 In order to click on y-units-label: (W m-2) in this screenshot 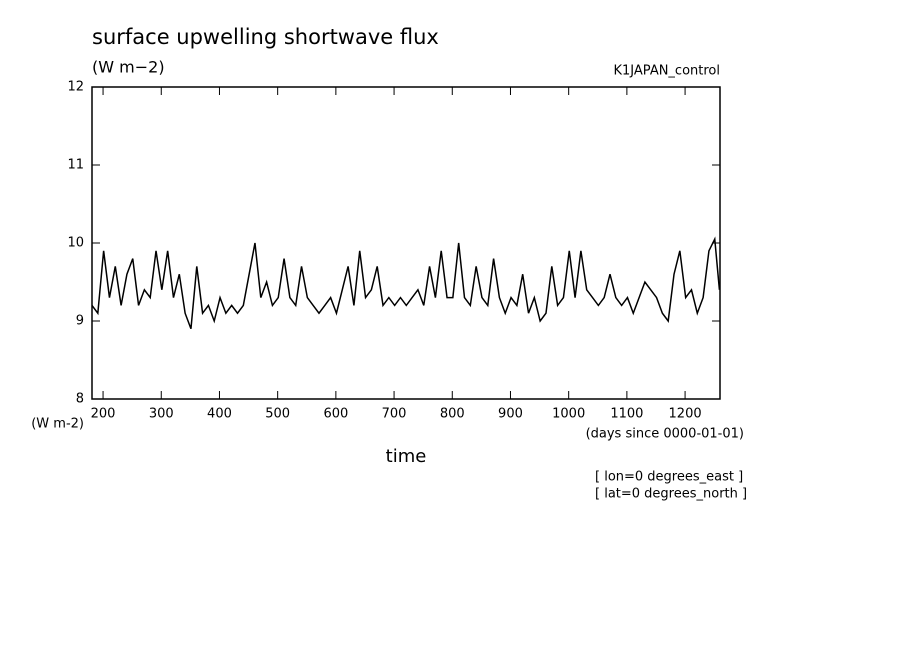, I will do `click(57, 424)`.